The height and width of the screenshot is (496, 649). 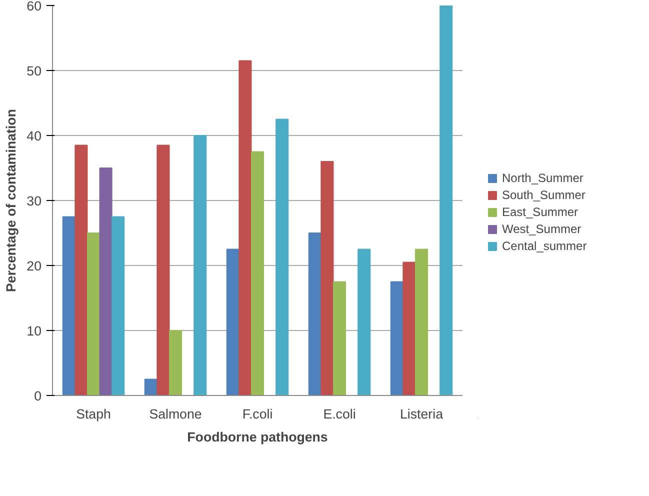 What do you see at coordinates (542, 229) in the screenshot?
I see `legend-label: West_Summer` at bounding box center [542, 229].